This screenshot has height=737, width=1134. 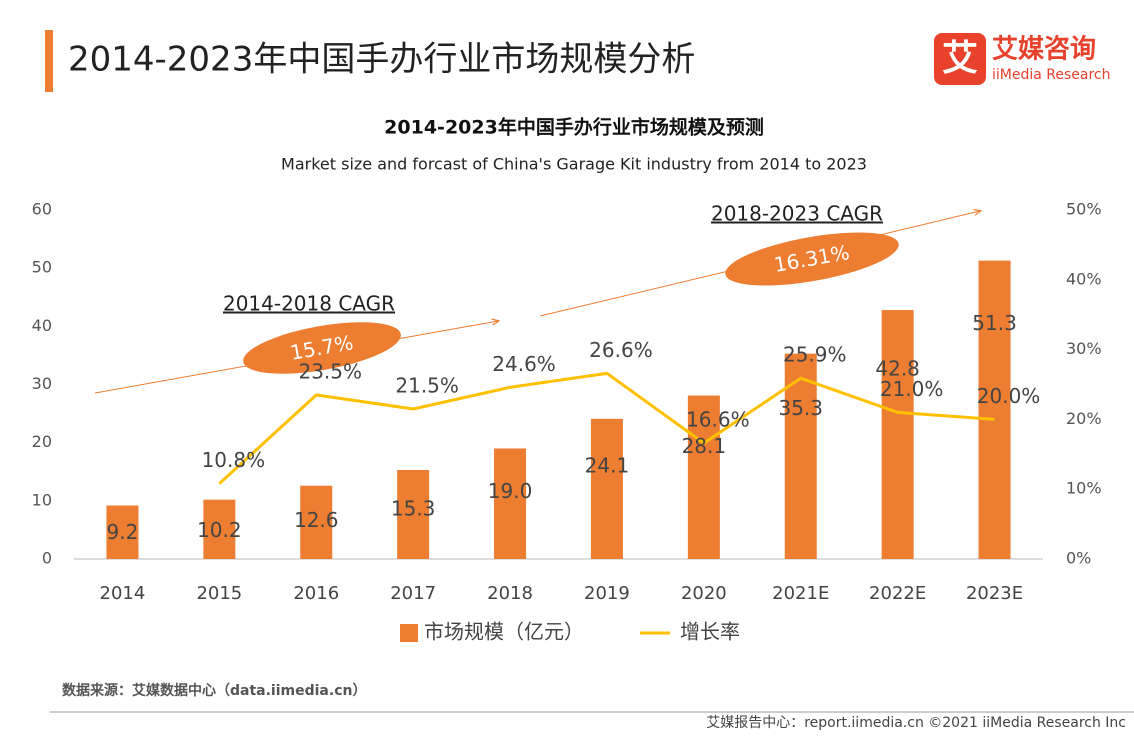 I want to click on x-tick-label: 2023E, so click(x=994, y=593).